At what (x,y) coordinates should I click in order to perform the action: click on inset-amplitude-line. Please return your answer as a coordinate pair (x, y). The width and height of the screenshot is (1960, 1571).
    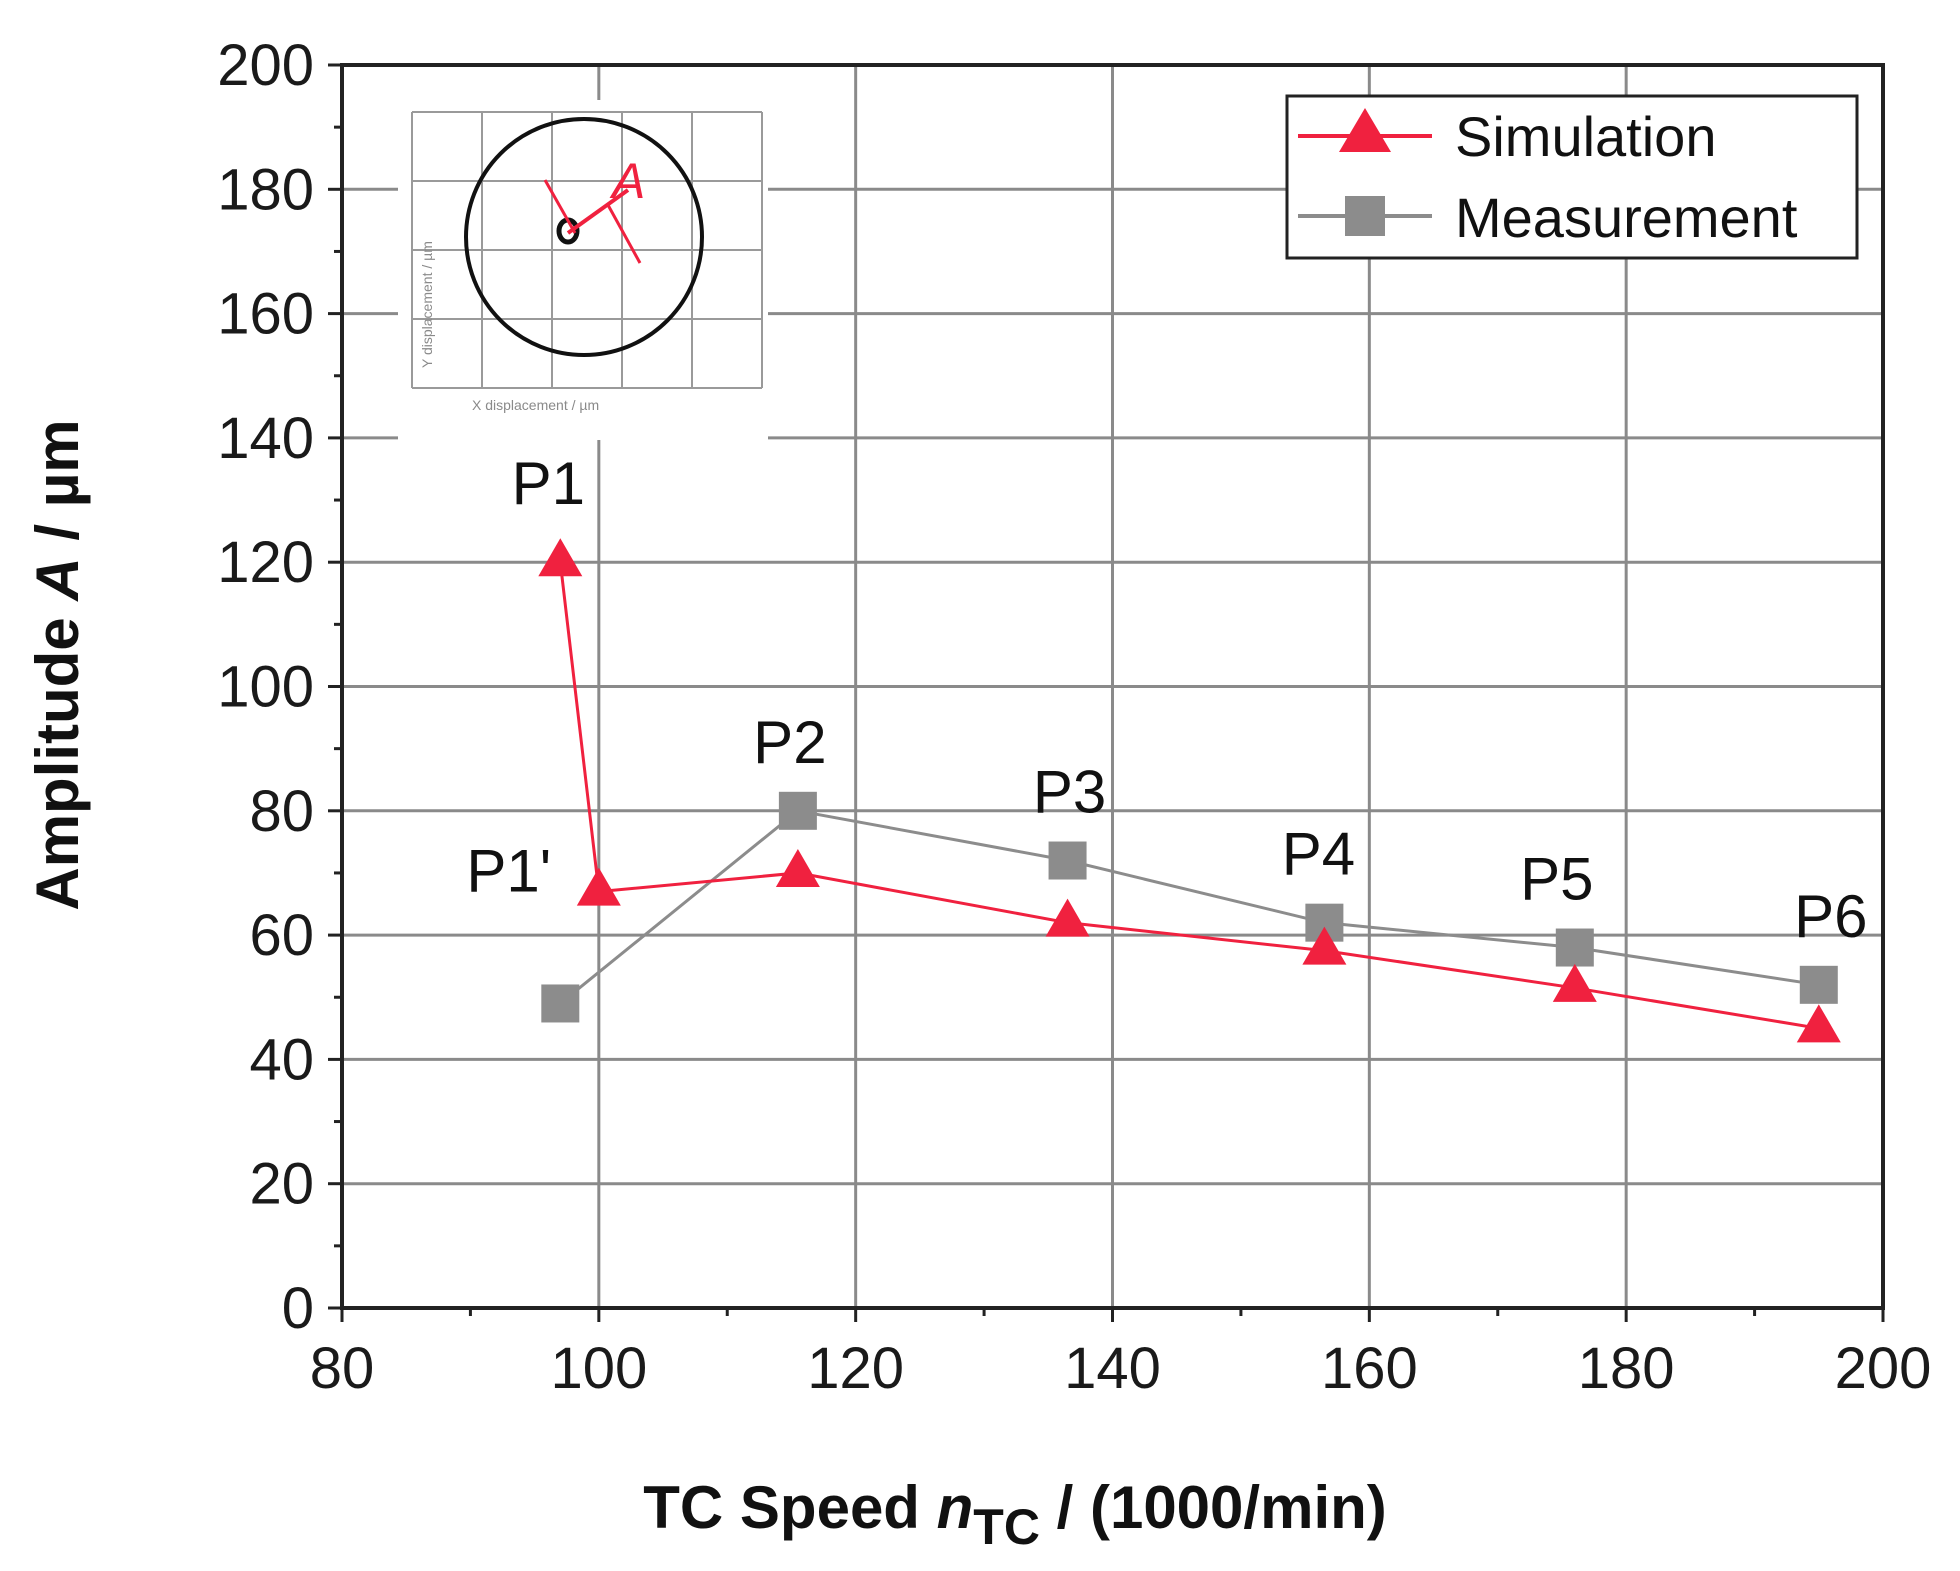
    Looking at the image, I should click on (598, 211).